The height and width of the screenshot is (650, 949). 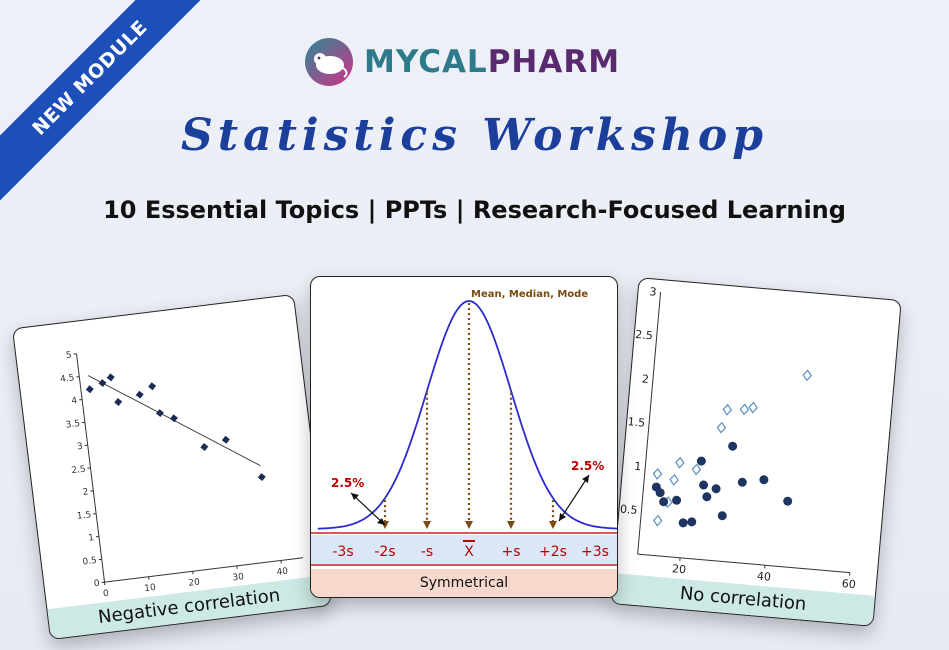 I want to click on peak-label: Mean, Median, Mode, so click(x=529, y=294).